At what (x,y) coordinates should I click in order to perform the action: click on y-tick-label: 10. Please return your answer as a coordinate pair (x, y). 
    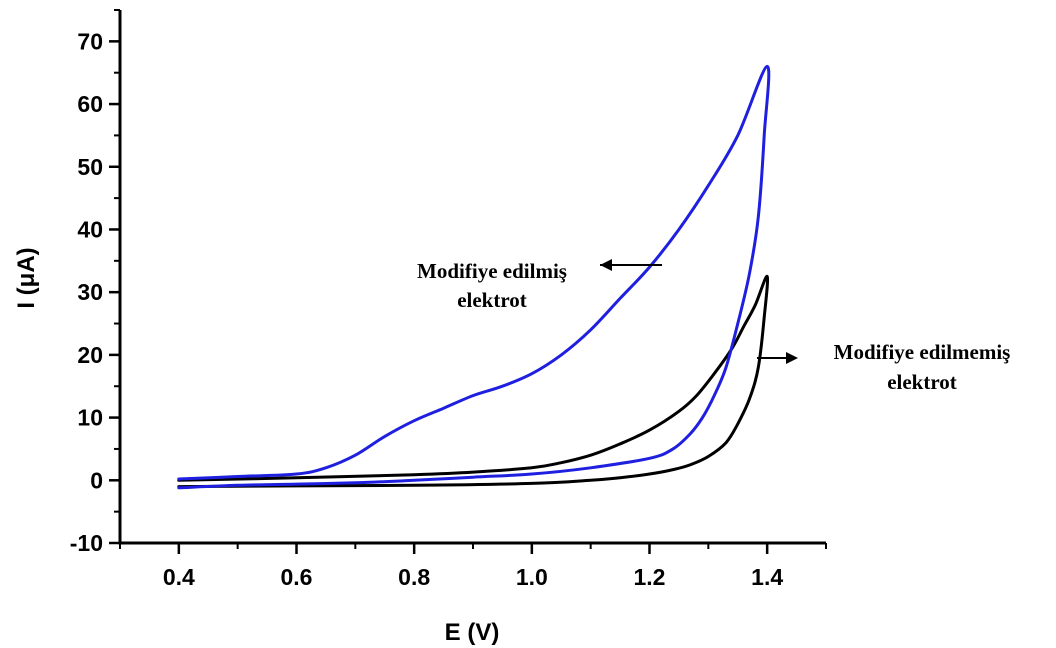
    Looking at the image, I should click on (90, 418).